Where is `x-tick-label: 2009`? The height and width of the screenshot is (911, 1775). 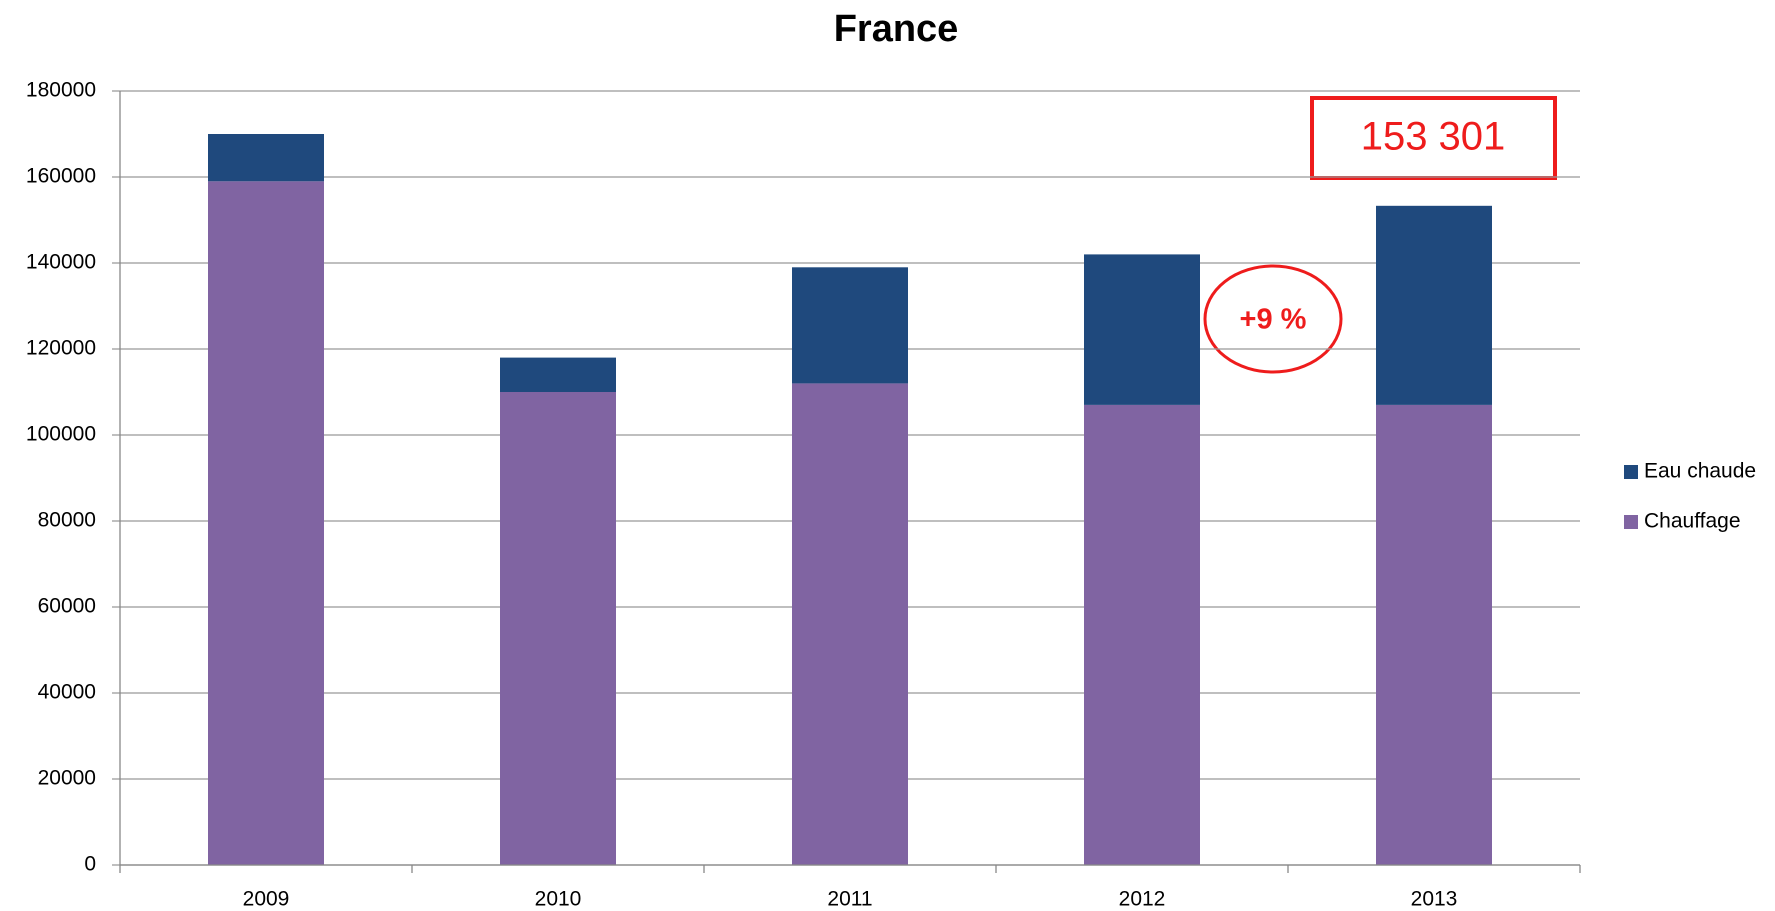
x-tick-label: 2009 is located at coordinates (266, 899).